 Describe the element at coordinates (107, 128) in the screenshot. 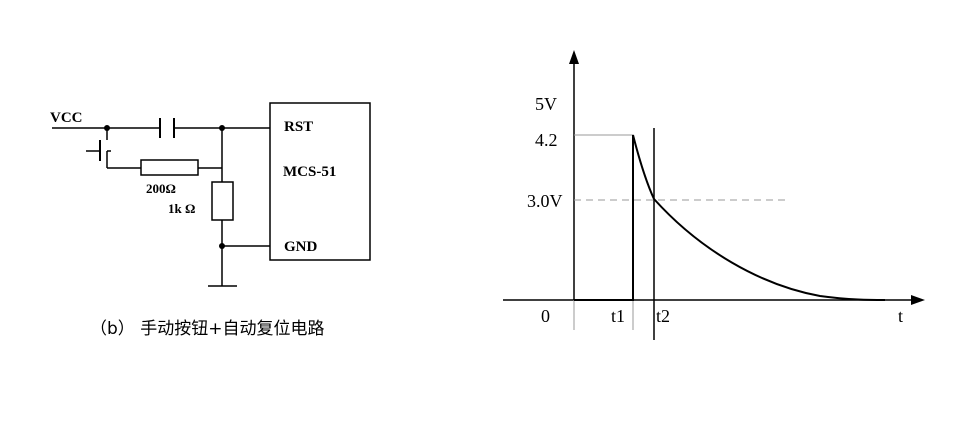

I see `junction-dot-vcc` at that location.